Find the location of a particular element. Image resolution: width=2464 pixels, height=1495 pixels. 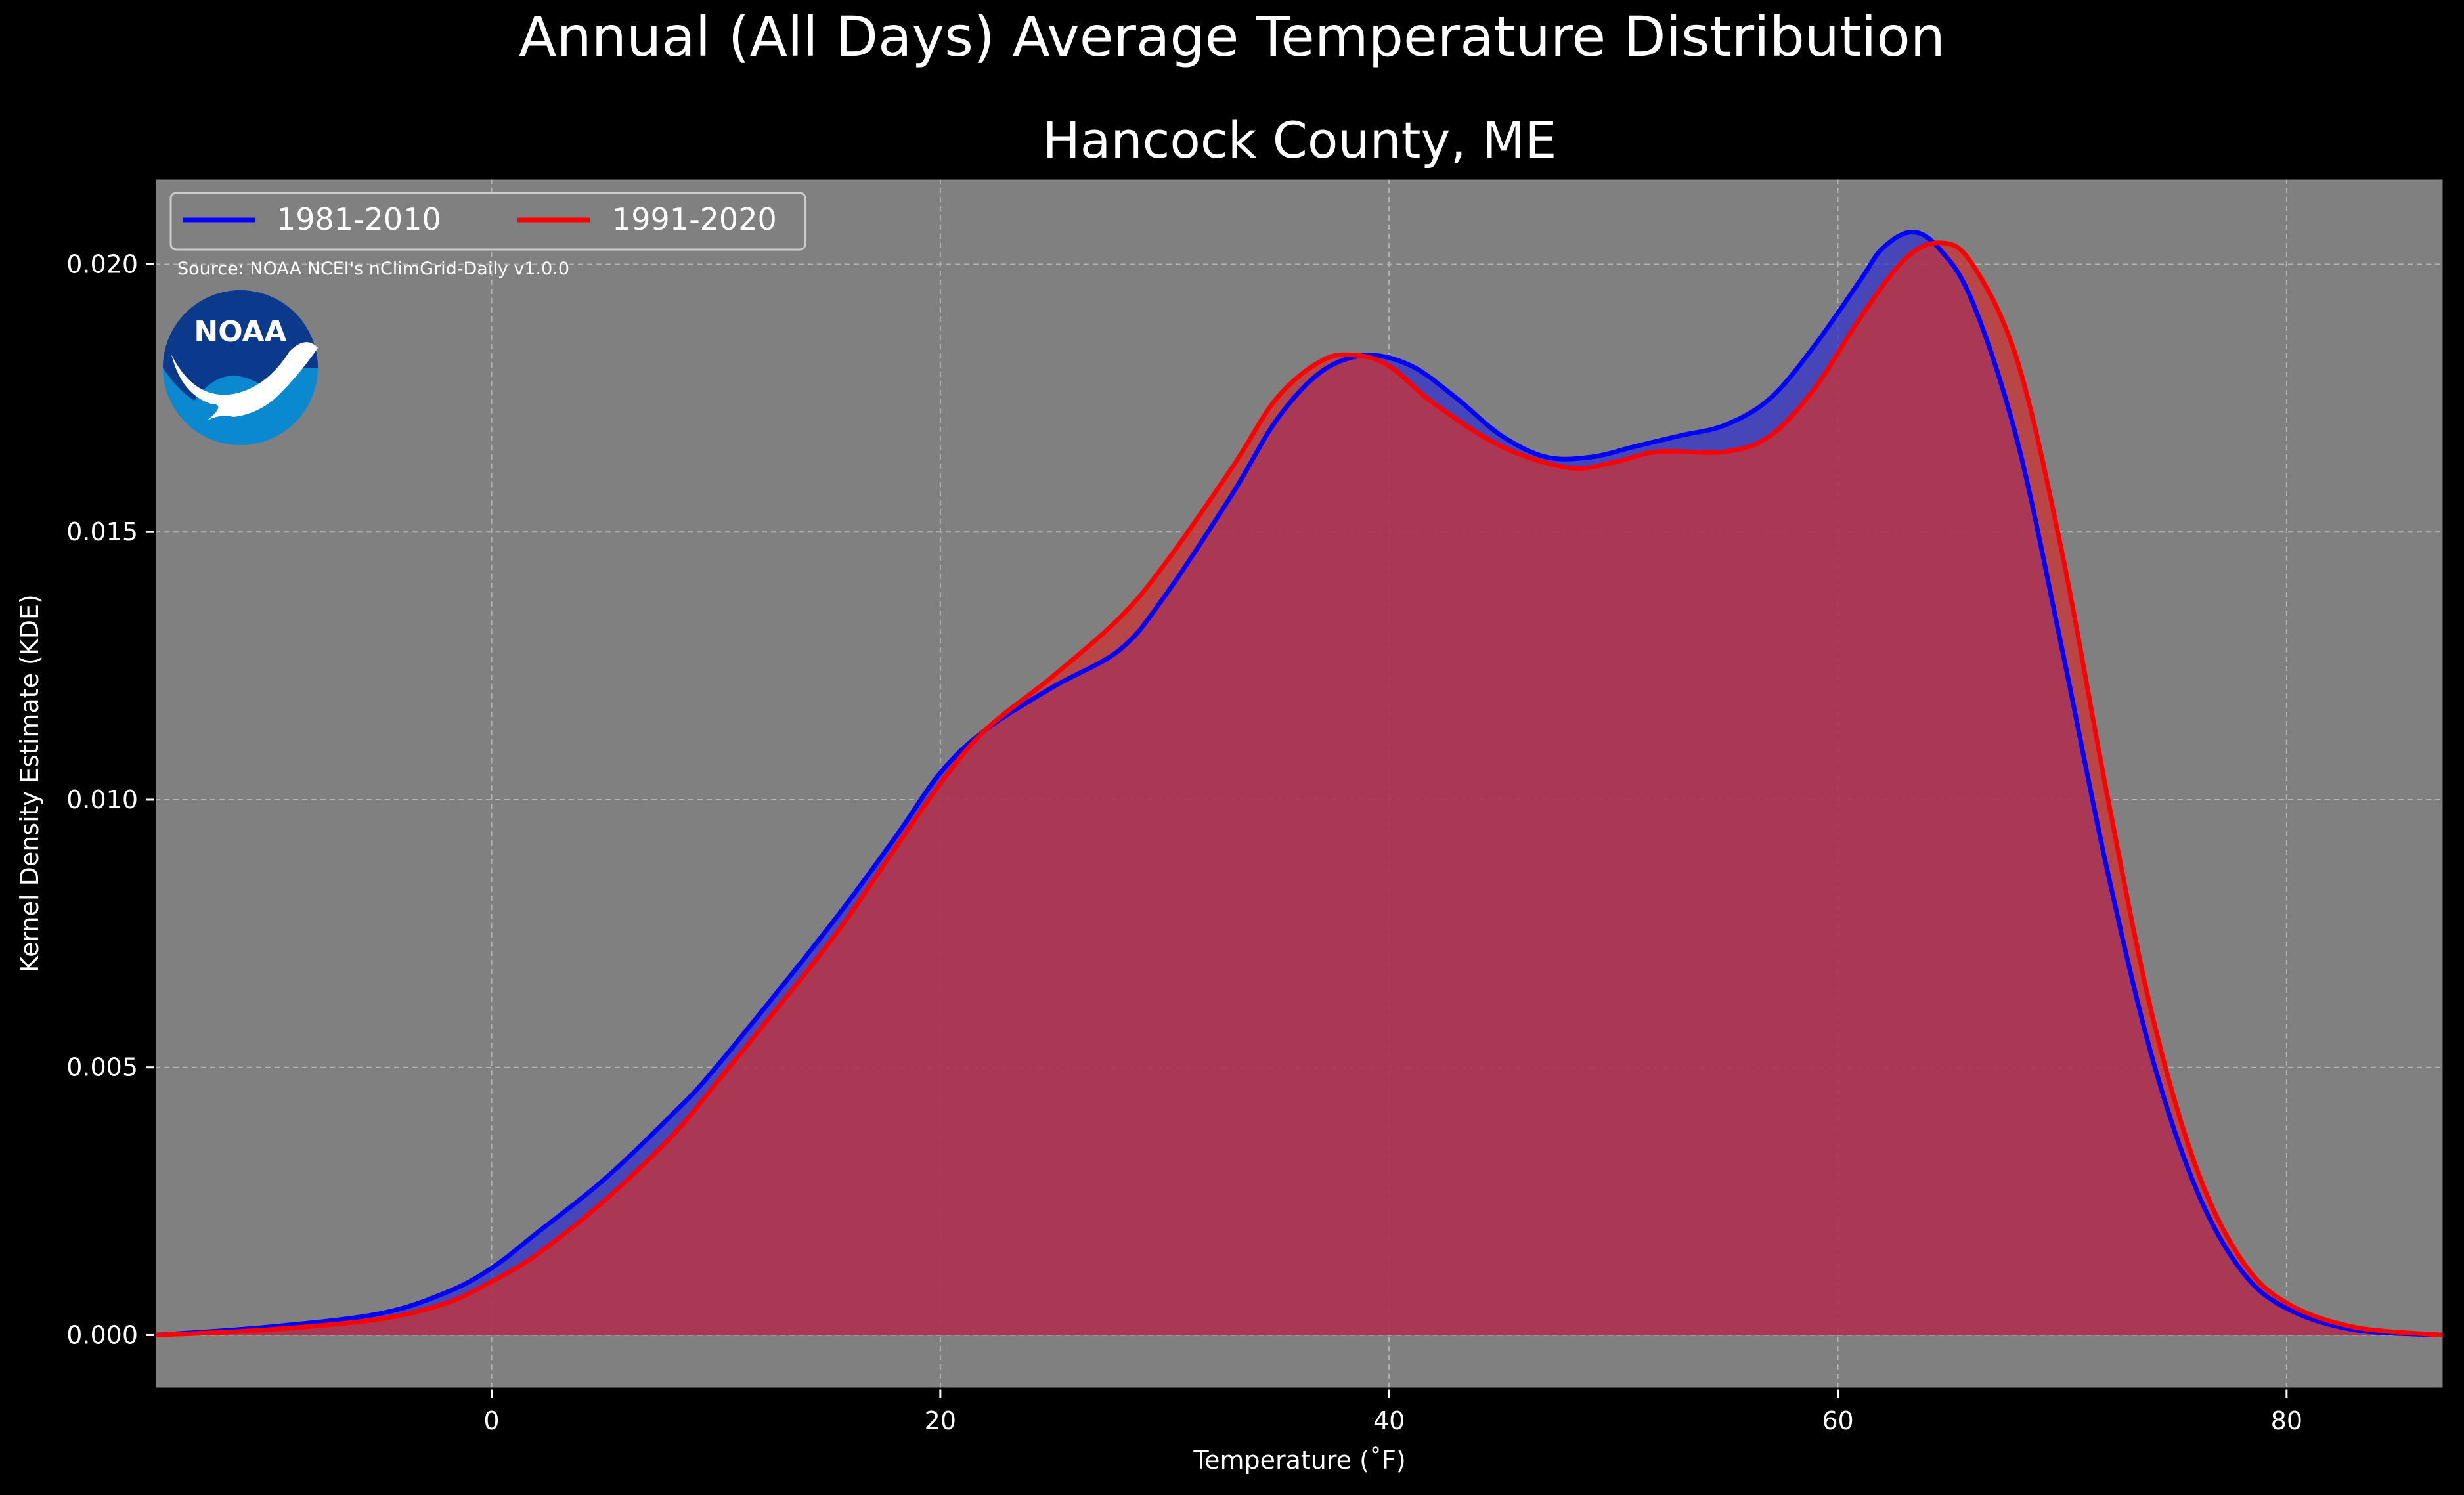

x-tick-label: 60 is located at coordinates (1837, 1420).